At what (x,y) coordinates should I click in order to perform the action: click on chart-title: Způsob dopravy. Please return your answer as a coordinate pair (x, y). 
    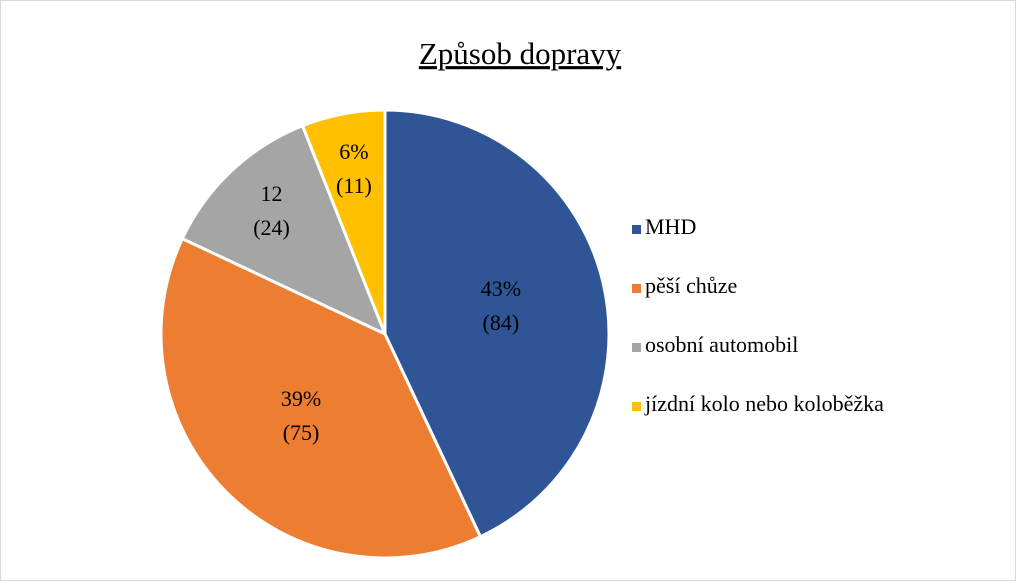
    Looking at the image, I should click on (520, 53).